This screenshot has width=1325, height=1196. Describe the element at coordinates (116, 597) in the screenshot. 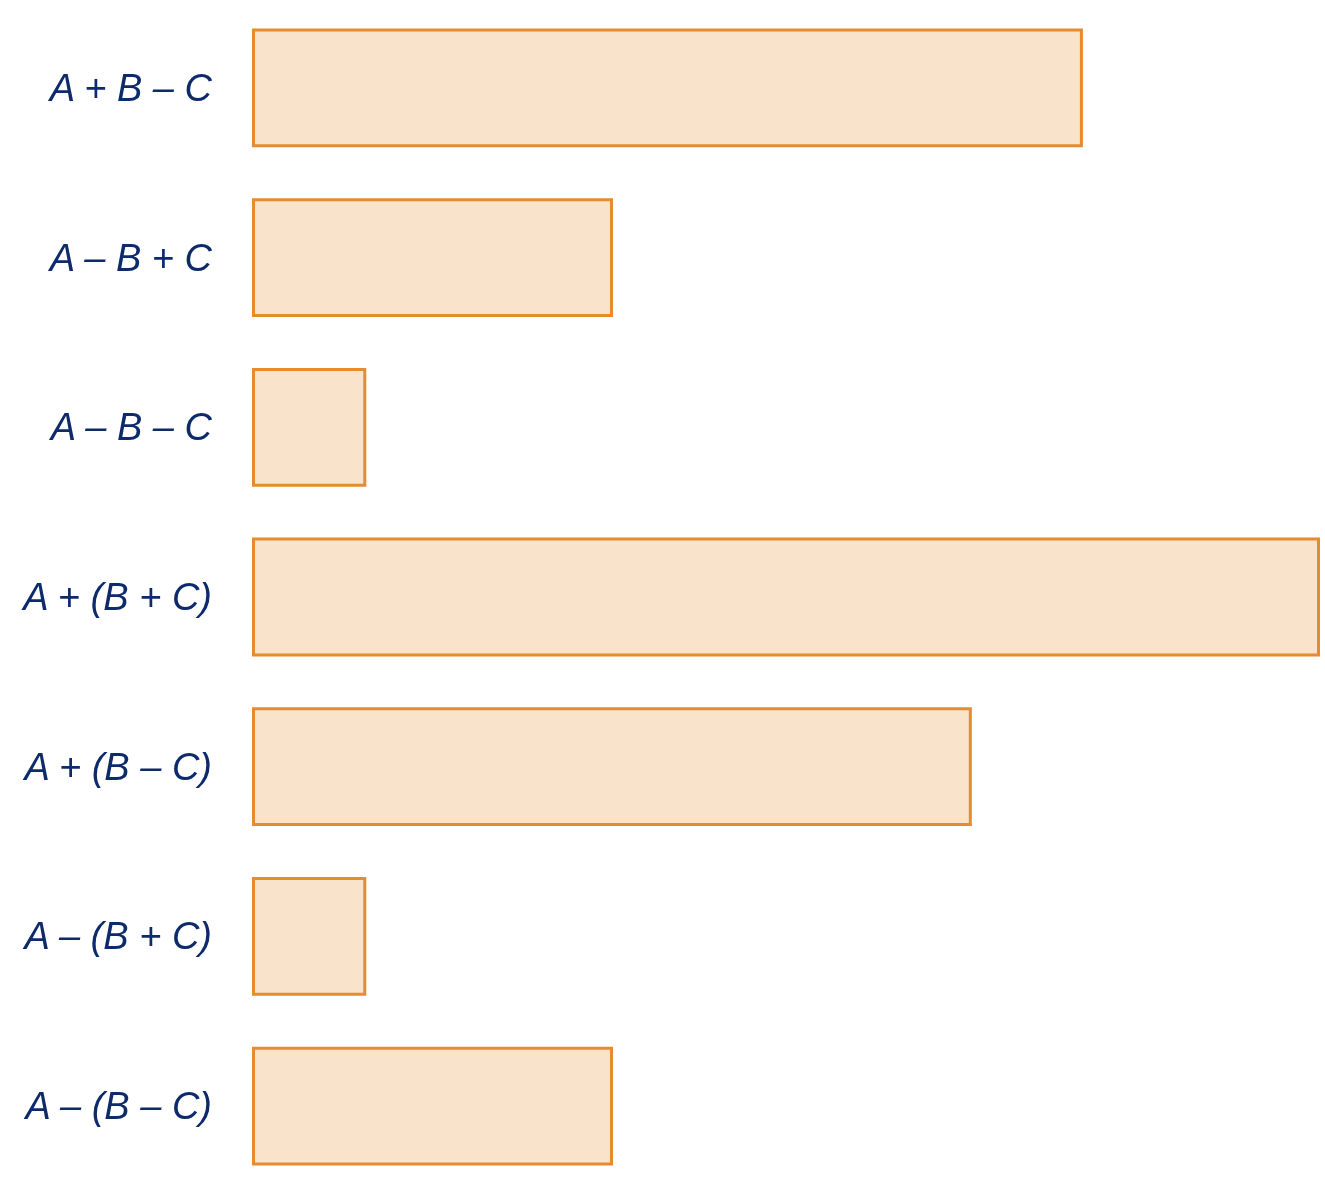

I see `y-tick-label: A + (B + C)` at that location.